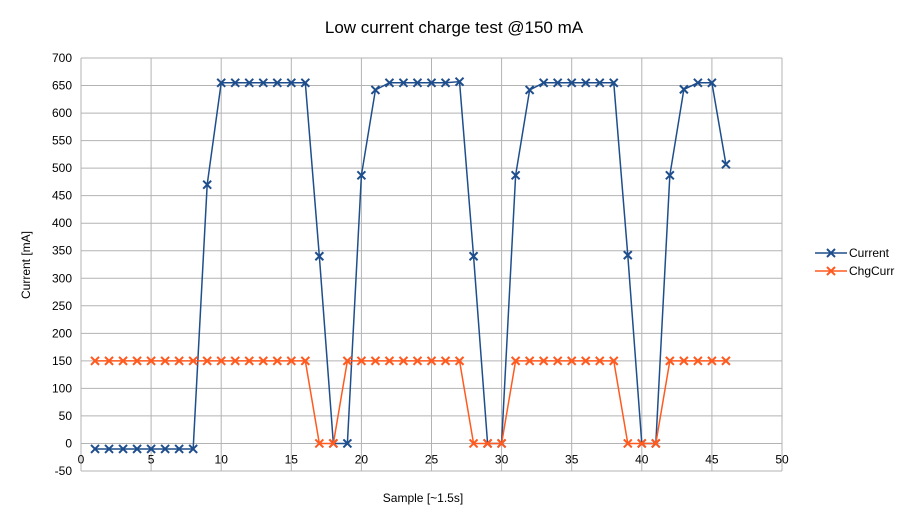 The image size is (909, 529). I want to click on x-tick-label: 30, so click(502, 459).